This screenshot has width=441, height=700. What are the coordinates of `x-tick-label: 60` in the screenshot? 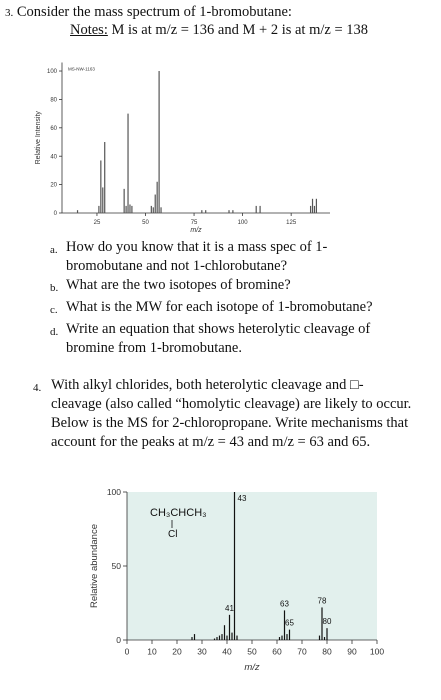 It's located at (277, 652).